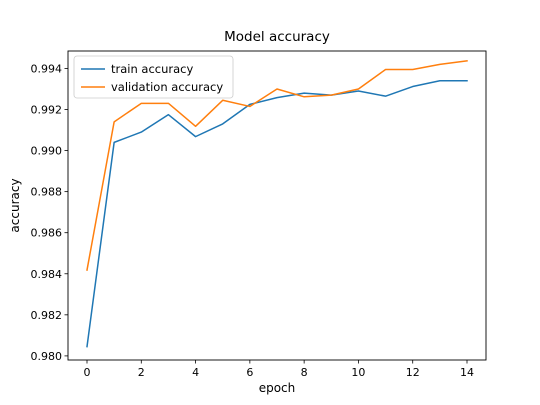 The image size is (540, 405). I want to click on y-tick-label: 0.980, so click(47, 356).